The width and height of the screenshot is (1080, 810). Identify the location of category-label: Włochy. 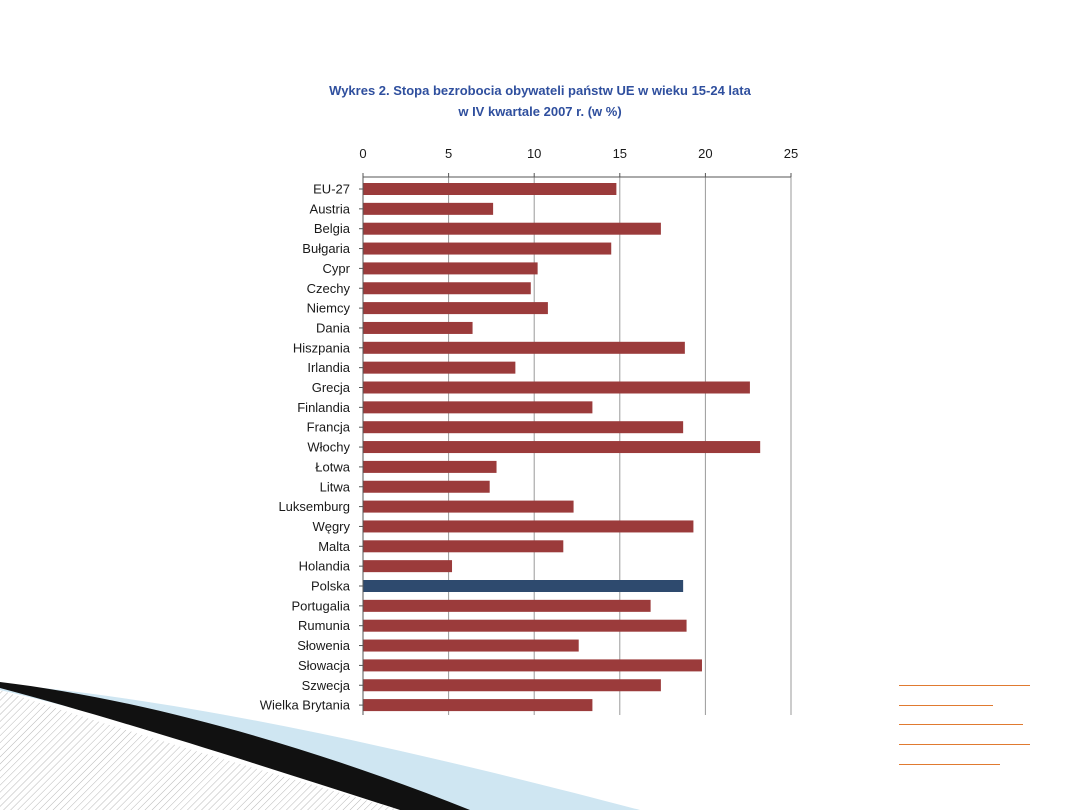
(328, 447).